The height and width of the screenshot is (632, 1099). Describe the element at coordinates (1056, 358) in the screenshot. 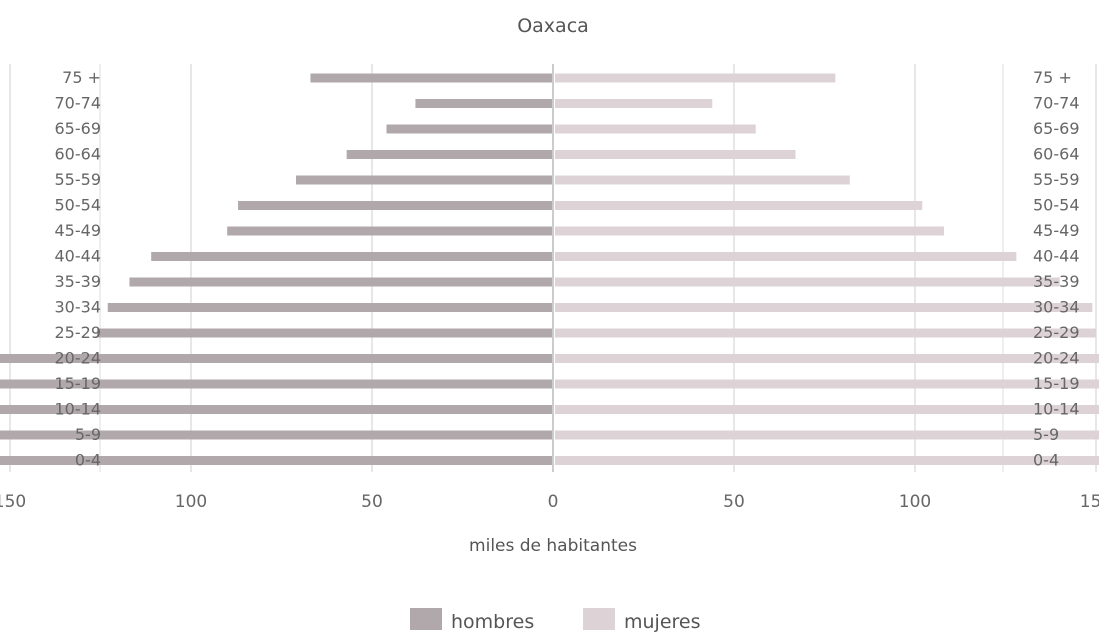

I see `age-label-right: 20-24` at that location.